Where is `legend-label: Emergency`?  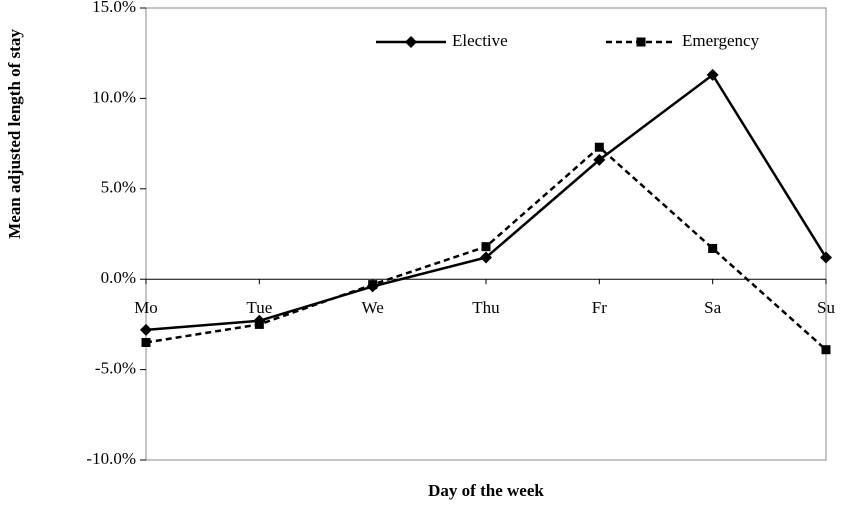
legend-label: Emergency is located at coordinates (721, 40).